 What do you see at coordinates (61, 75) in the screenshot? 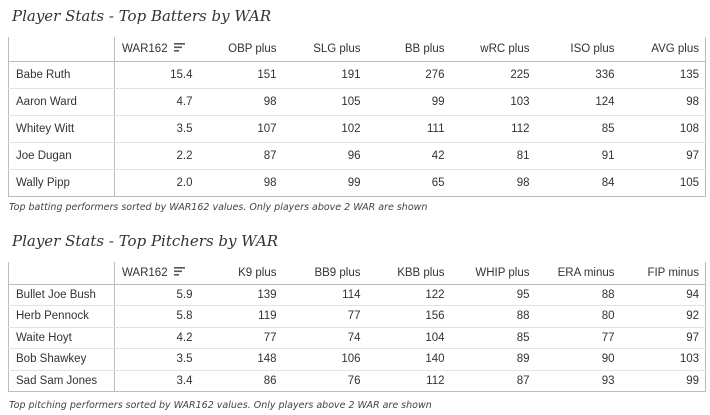
I see `player-name-cell: Babe Ruth` at bounding box center [61, 75].